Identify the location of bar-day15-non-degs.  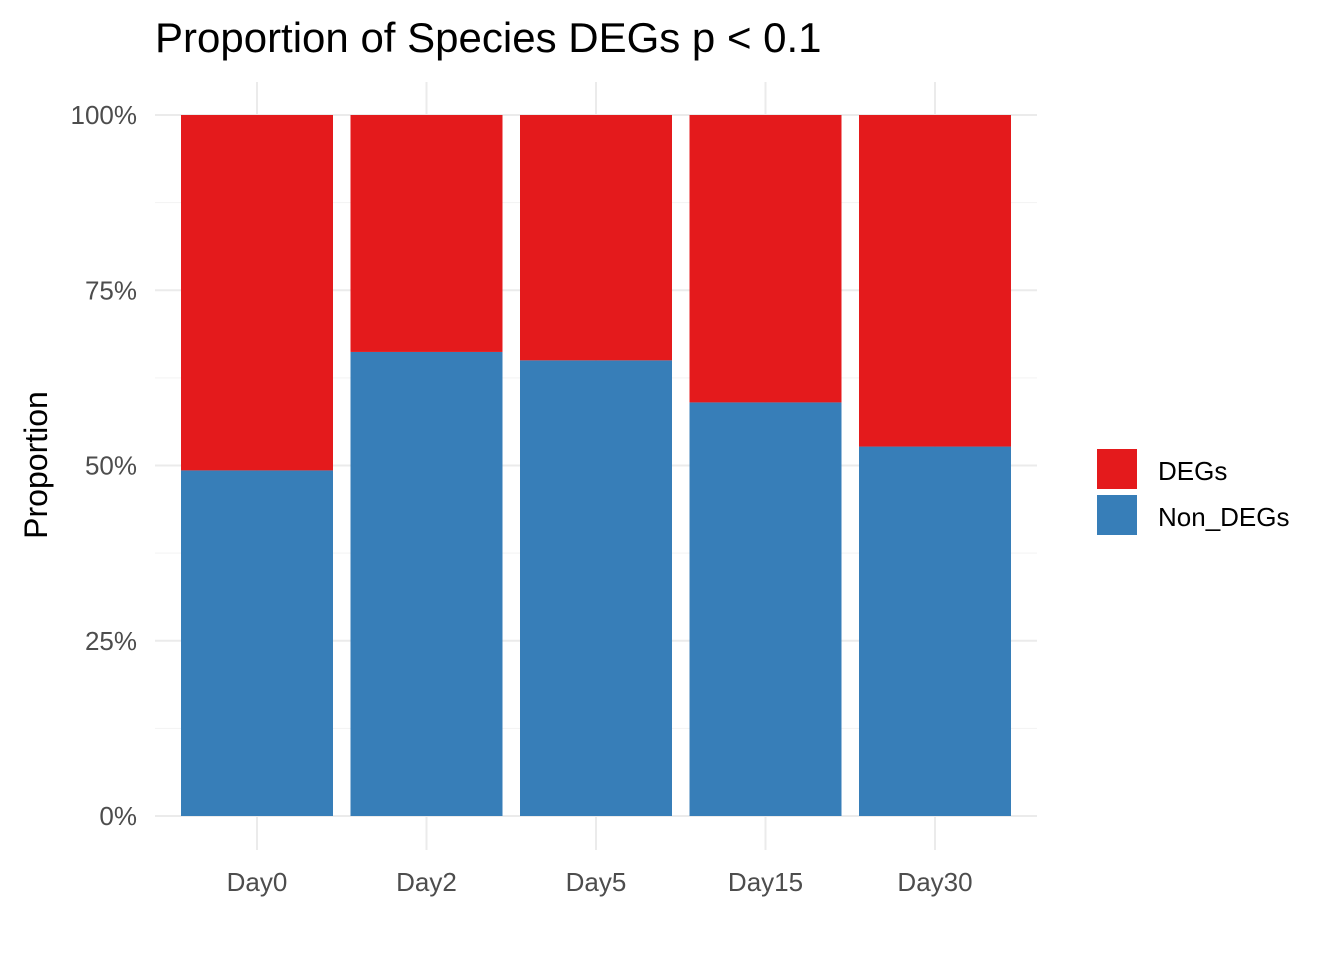
(765, 609).